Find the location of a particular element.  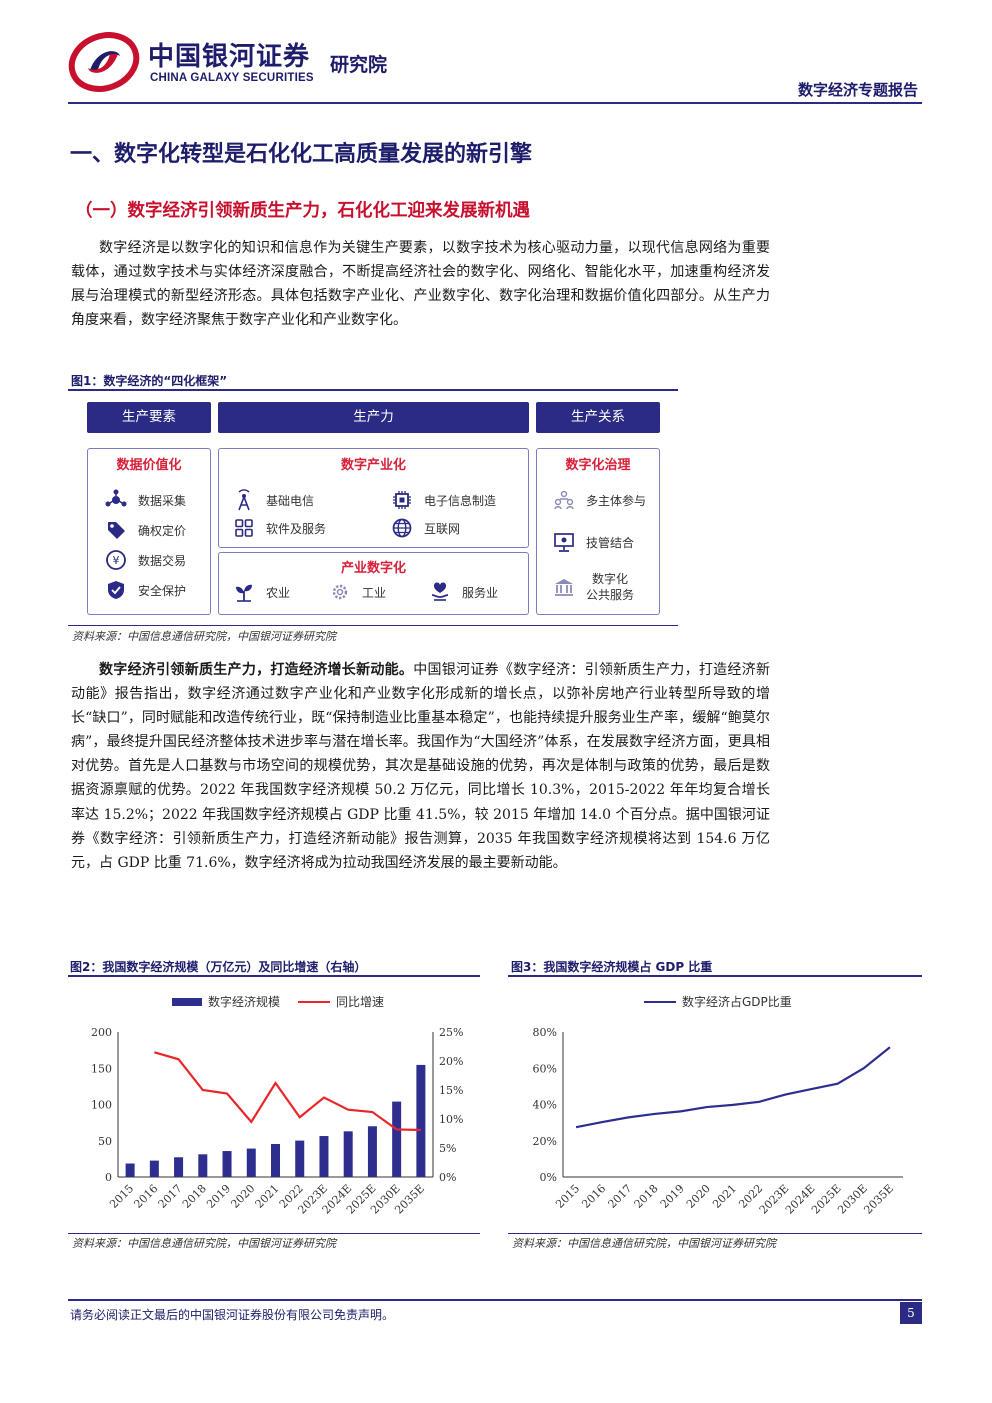

bar-2019 is located at coordinates (227, 1164).